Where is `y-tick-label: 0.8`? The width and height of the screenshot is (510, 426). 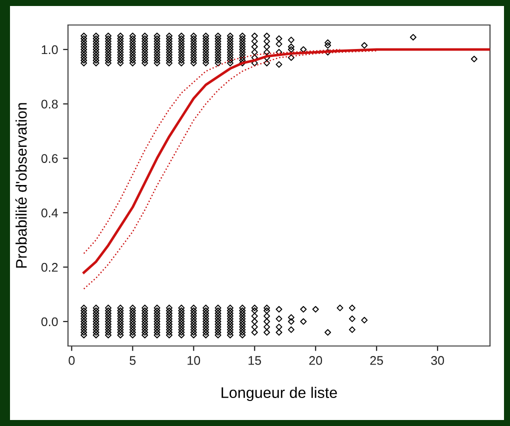
y-tick-label: 0.8 is located at coordinates (49, 104).